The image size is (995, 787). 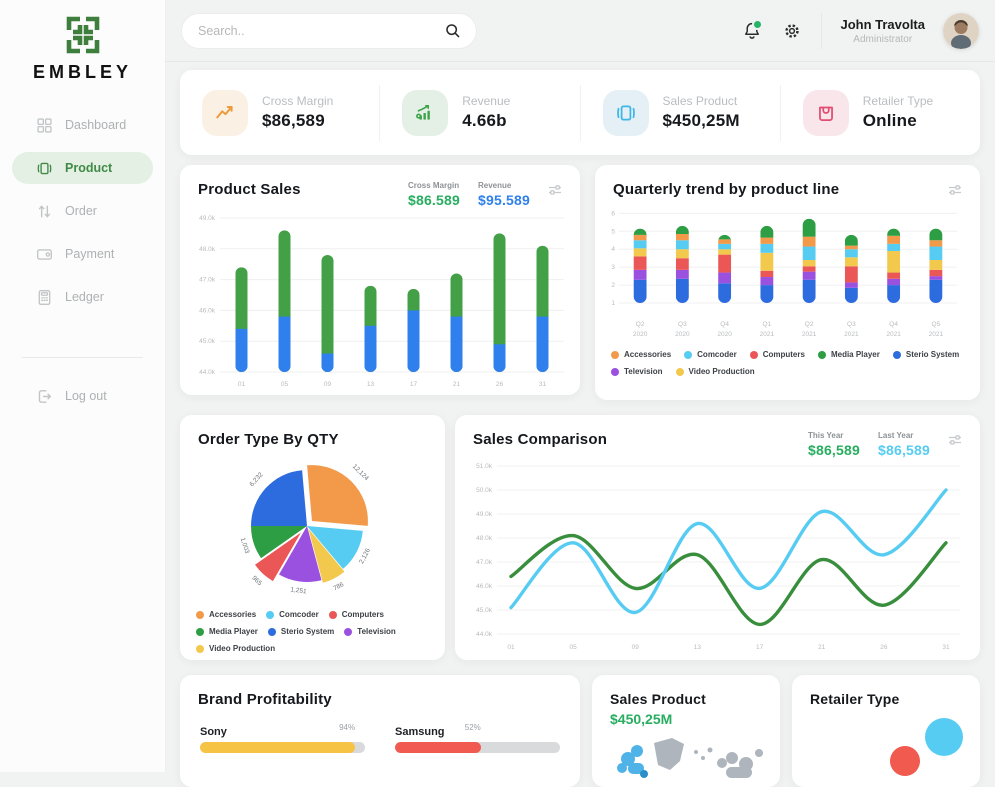 What do you see at coordinates (613, 285) in the screenshot?
I see `svg-text: 2` at bounding box center [613, 285].